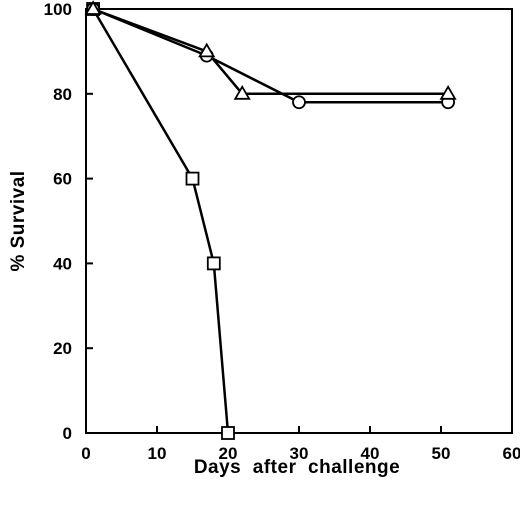 The height and width of the screenshot is (508, 520). I want to click on x-tick-label: 50, so click(441, 453).